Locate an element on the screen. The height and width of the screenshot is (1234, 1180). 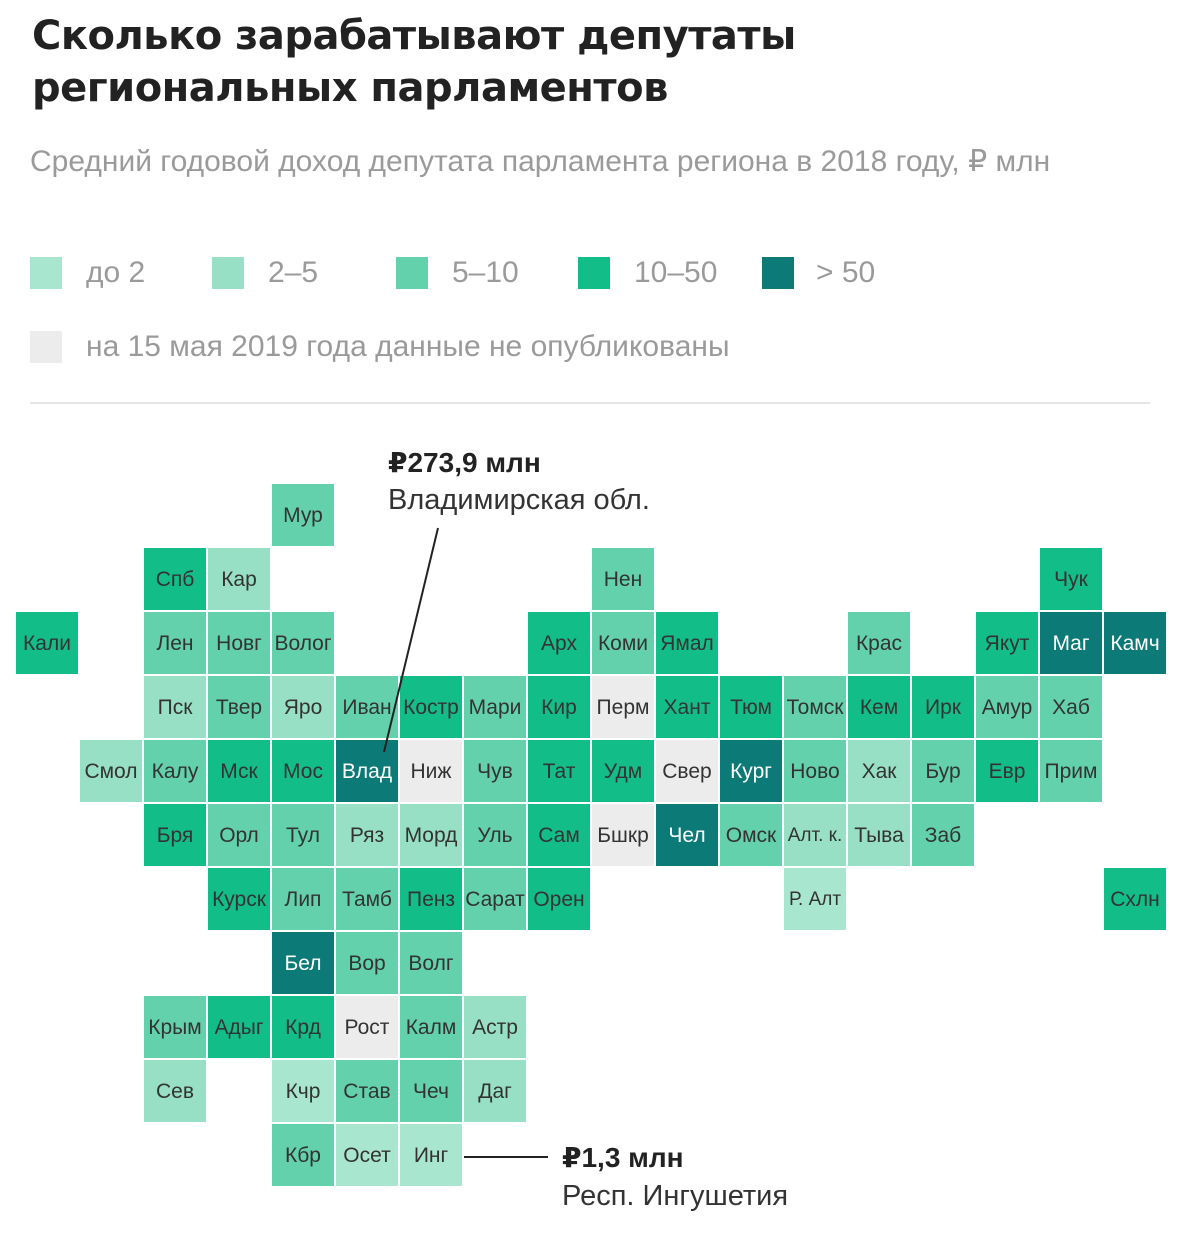
legend-item-4: 10–50 is located at coordinates (647, 273).